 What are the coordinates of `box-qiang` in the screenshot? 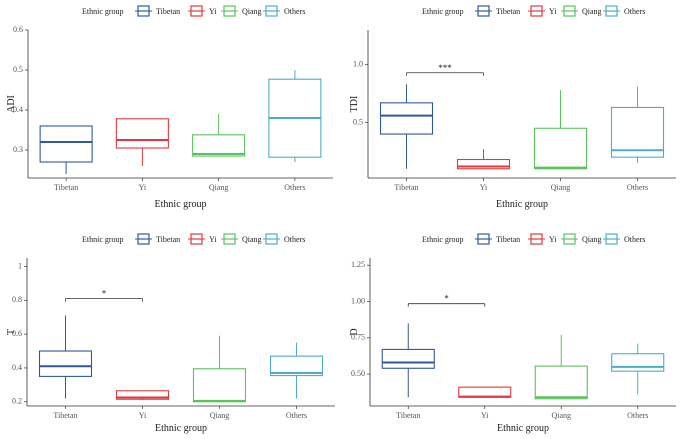 It's located at (560, 130).